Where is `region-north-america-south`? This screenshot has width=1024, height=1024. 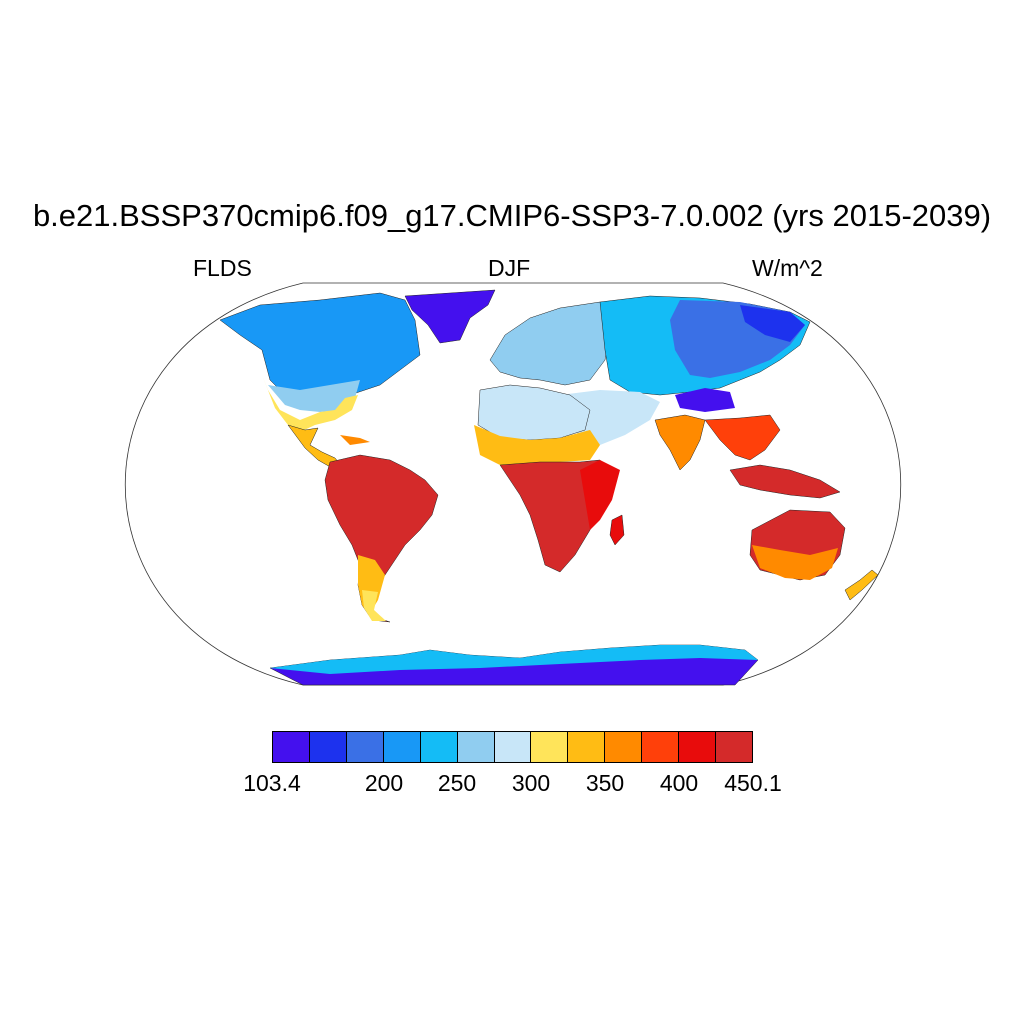
region-north-america-south is located at coordinates (314, 396).